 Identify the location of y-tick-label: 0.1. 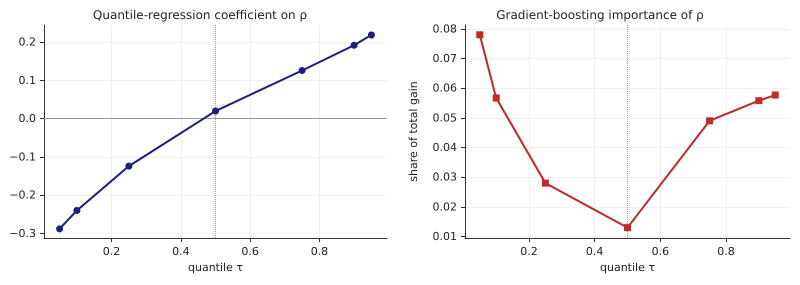
(27, 80).